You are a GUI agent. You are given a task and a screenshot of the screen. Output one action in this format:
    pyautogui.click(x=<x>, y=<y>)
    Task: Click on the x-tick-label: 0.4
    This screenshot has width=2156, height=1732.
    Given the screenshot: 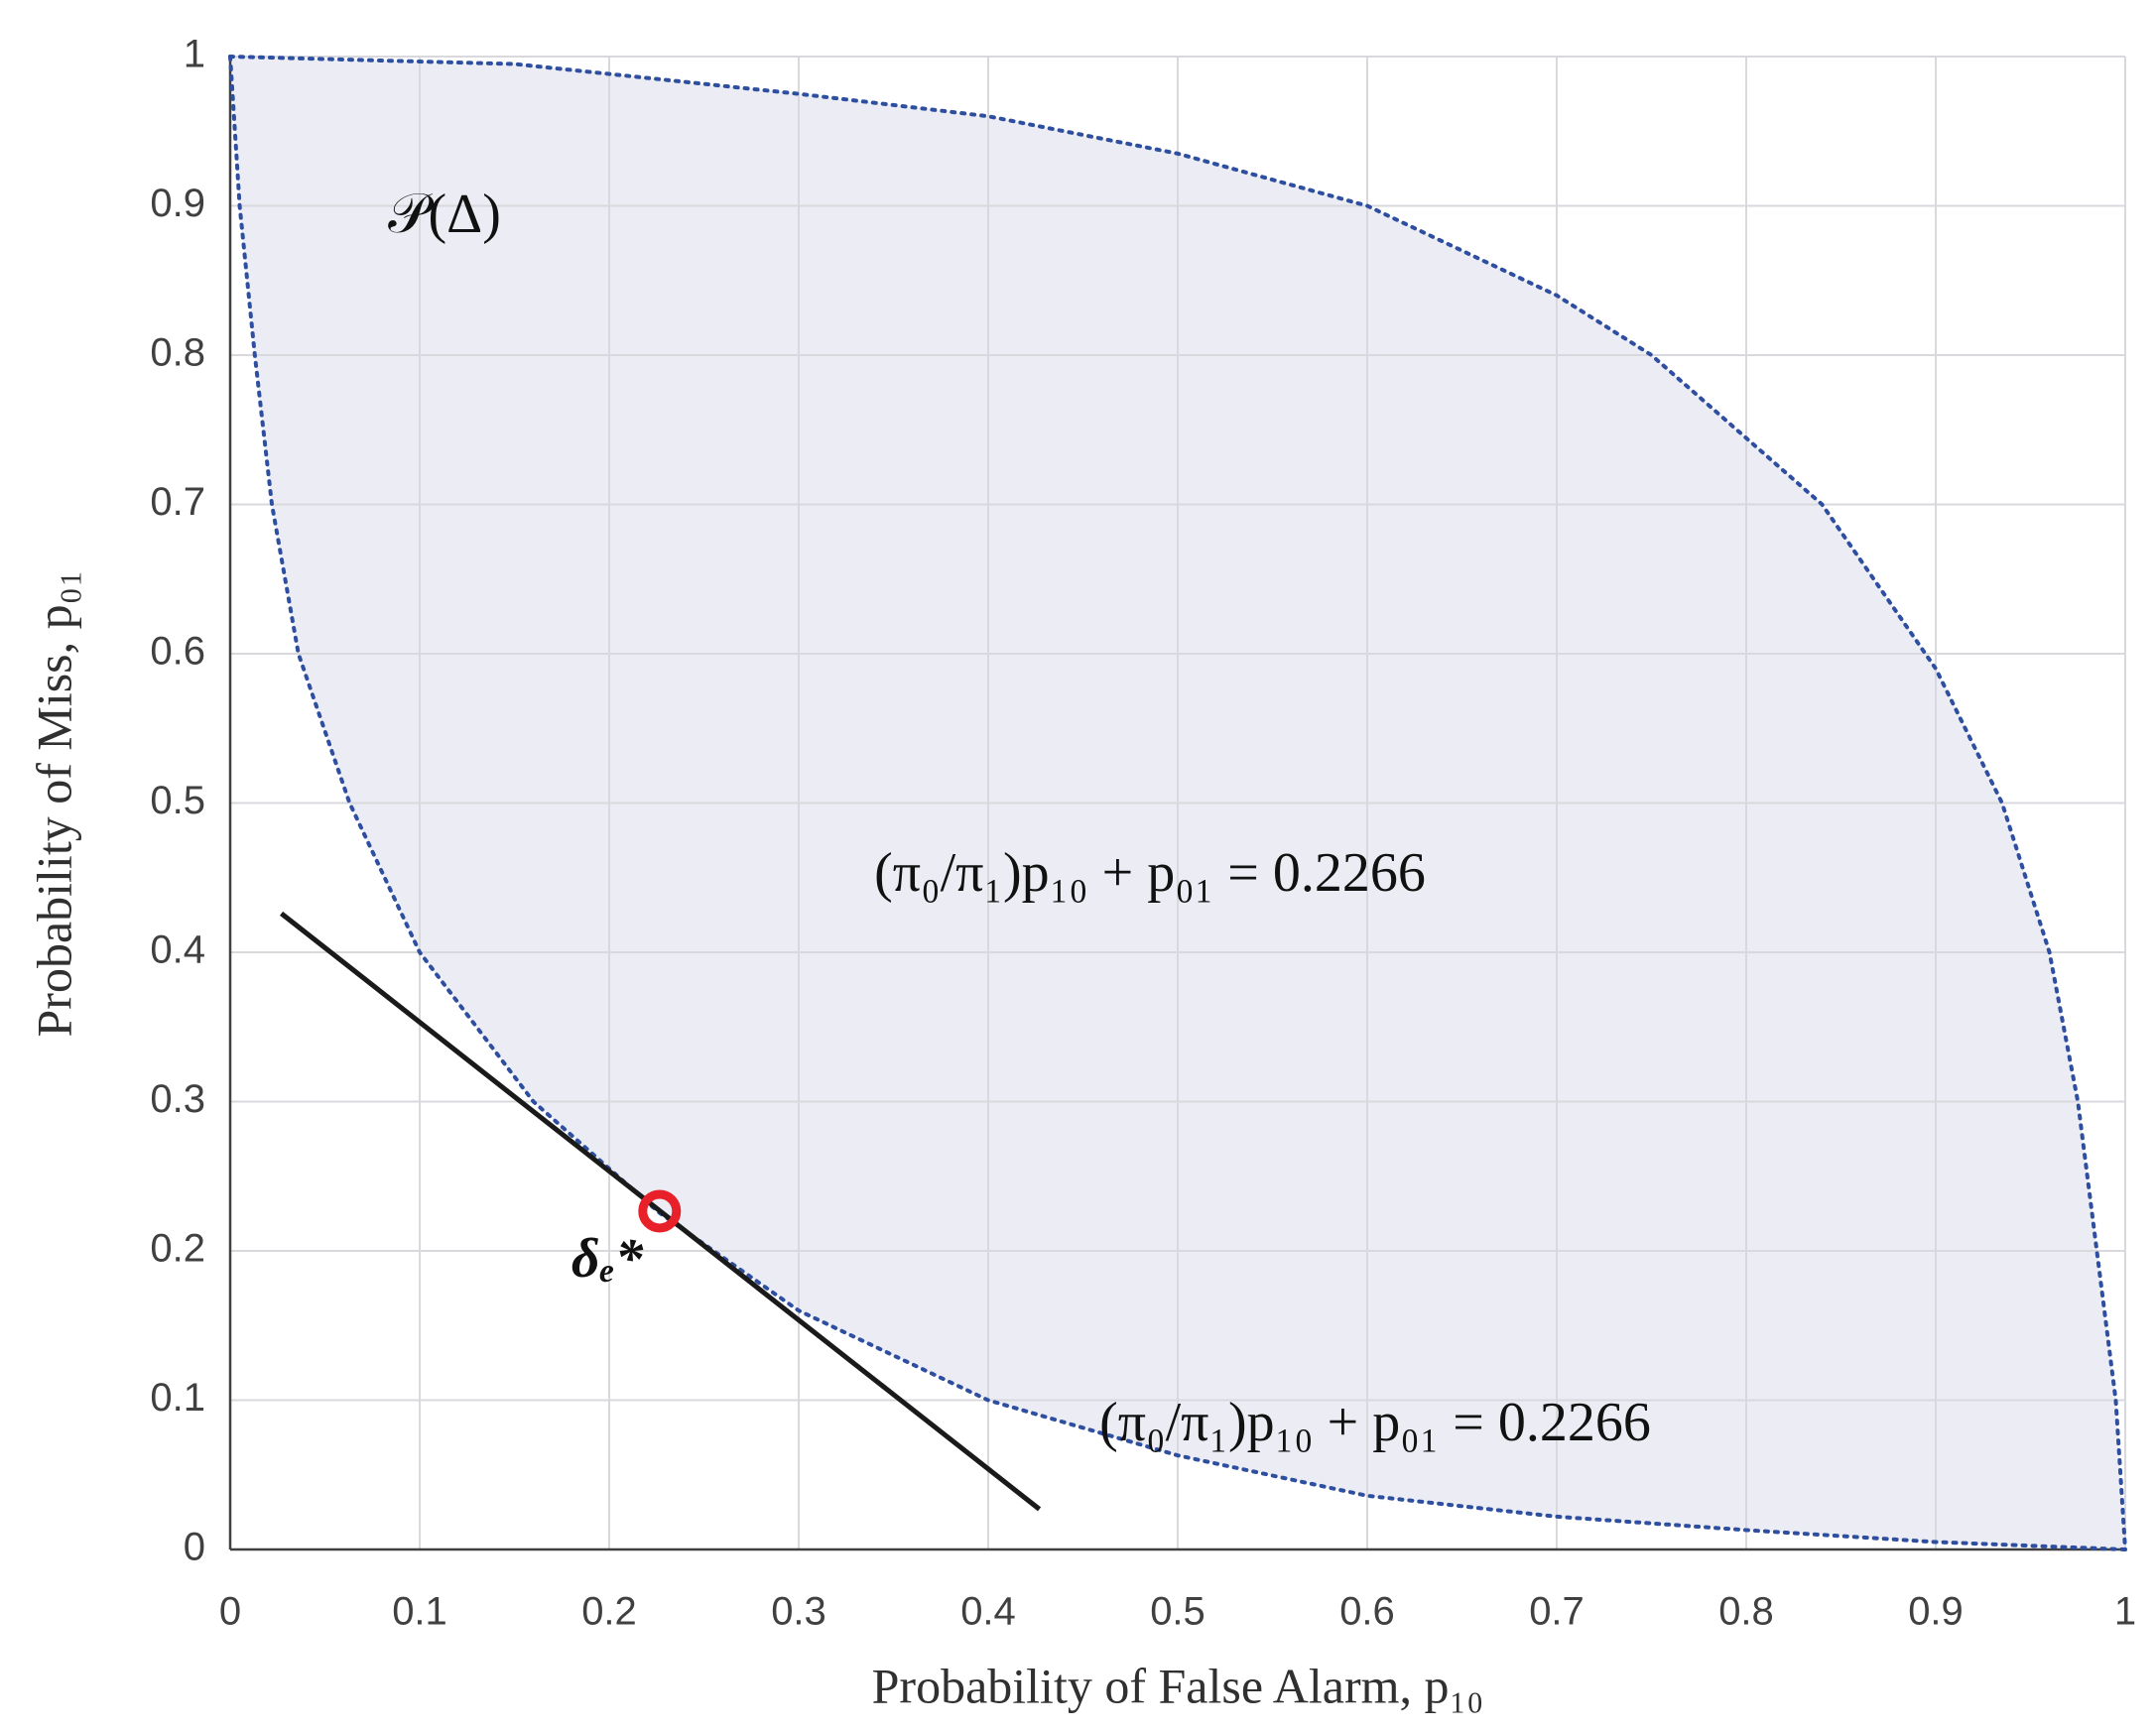 What is the action you would take?
    pyautogui.click(x=988, y=1612)
    